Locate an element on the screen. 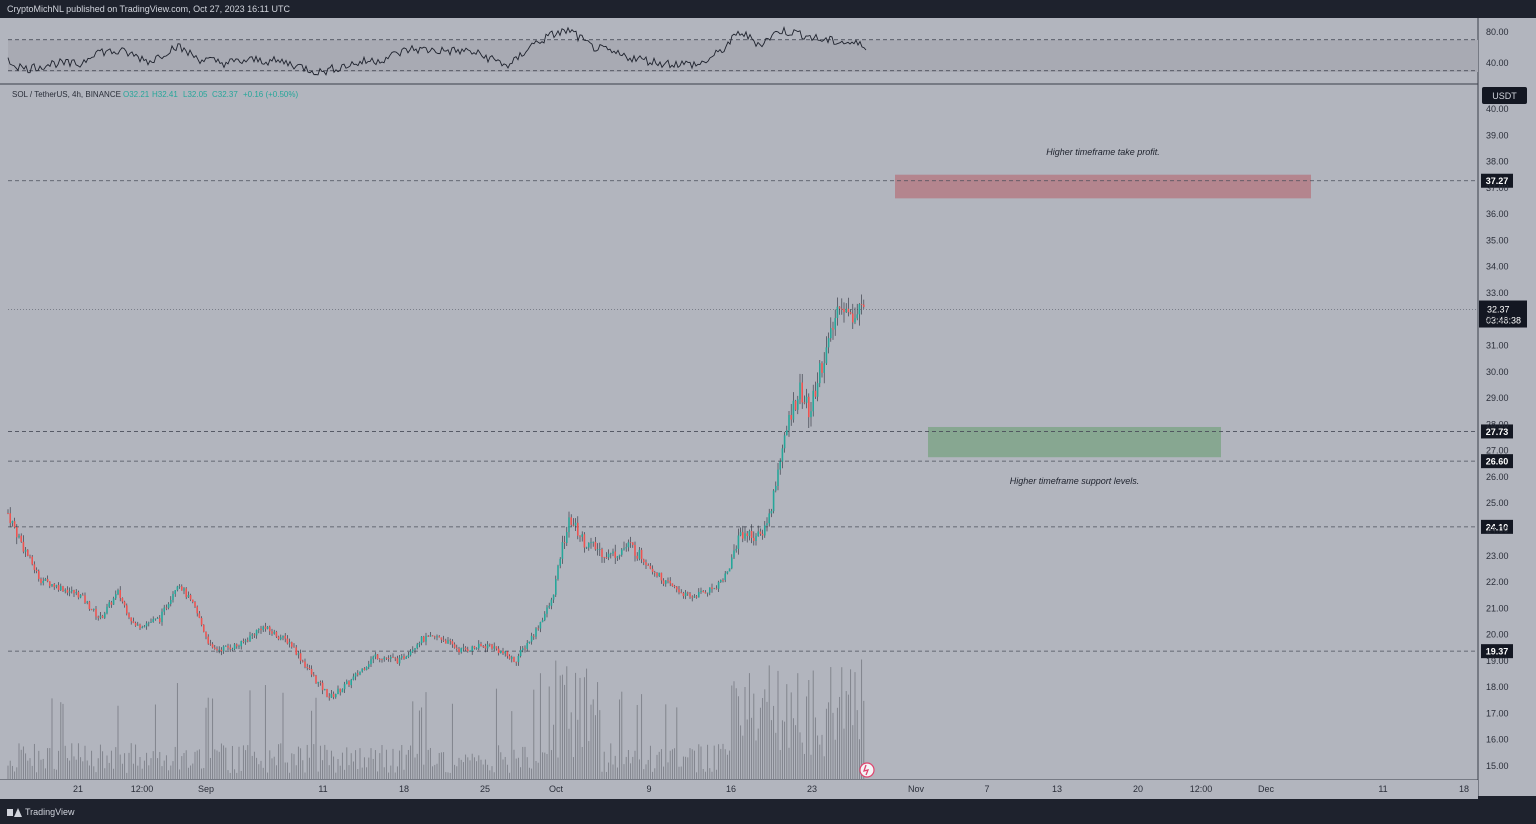  footer-bar: TradingView is located at coordinates (768, 811).